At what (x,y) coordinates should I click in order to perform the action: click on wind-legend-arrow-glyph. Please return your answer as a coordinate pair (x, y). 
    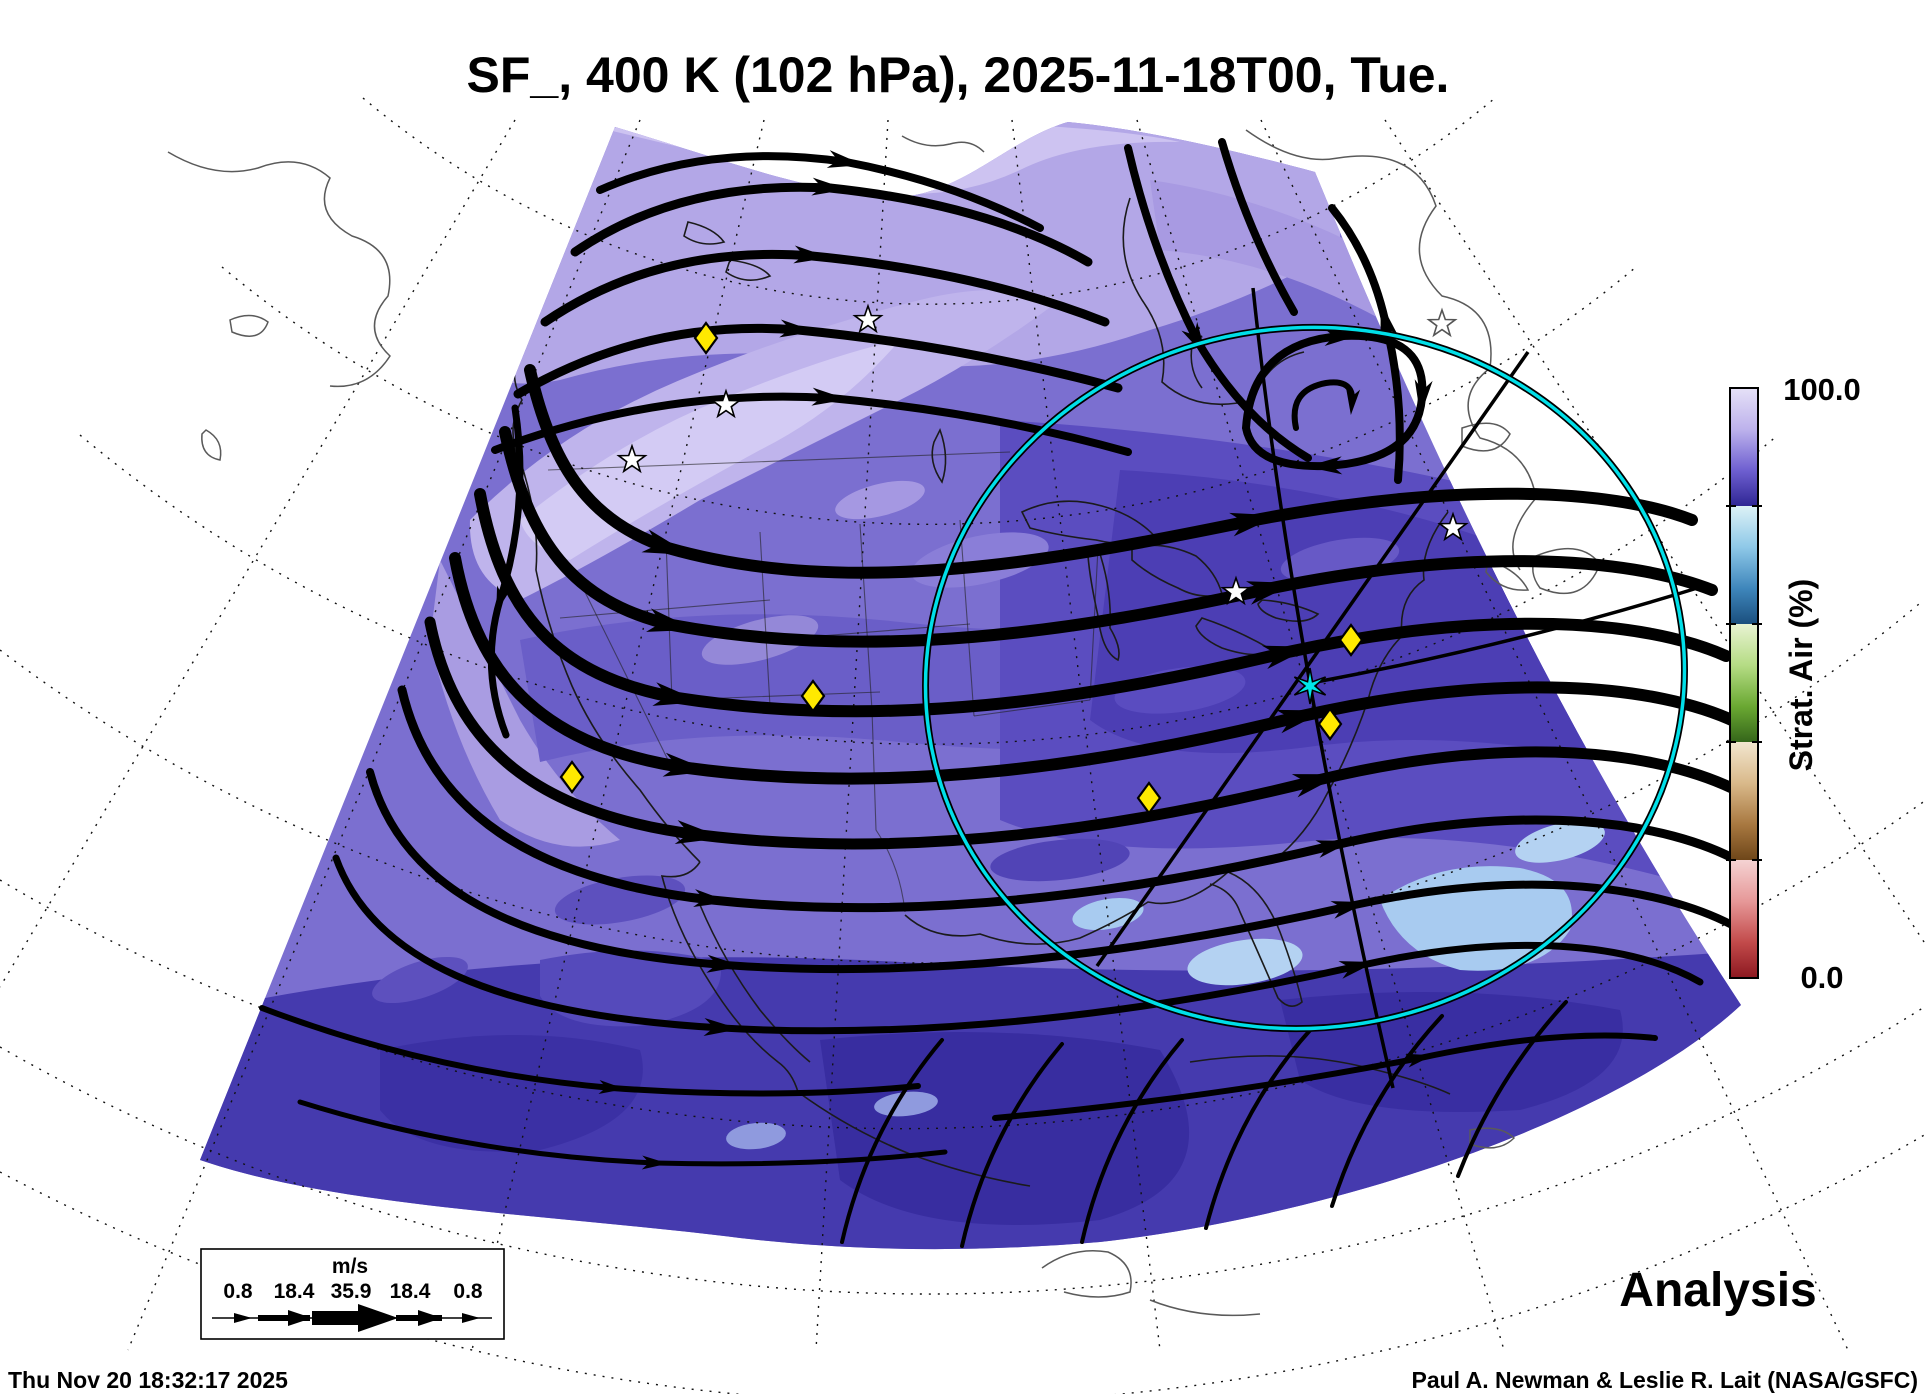
    Looking at the image, I should click on (352, 1318).